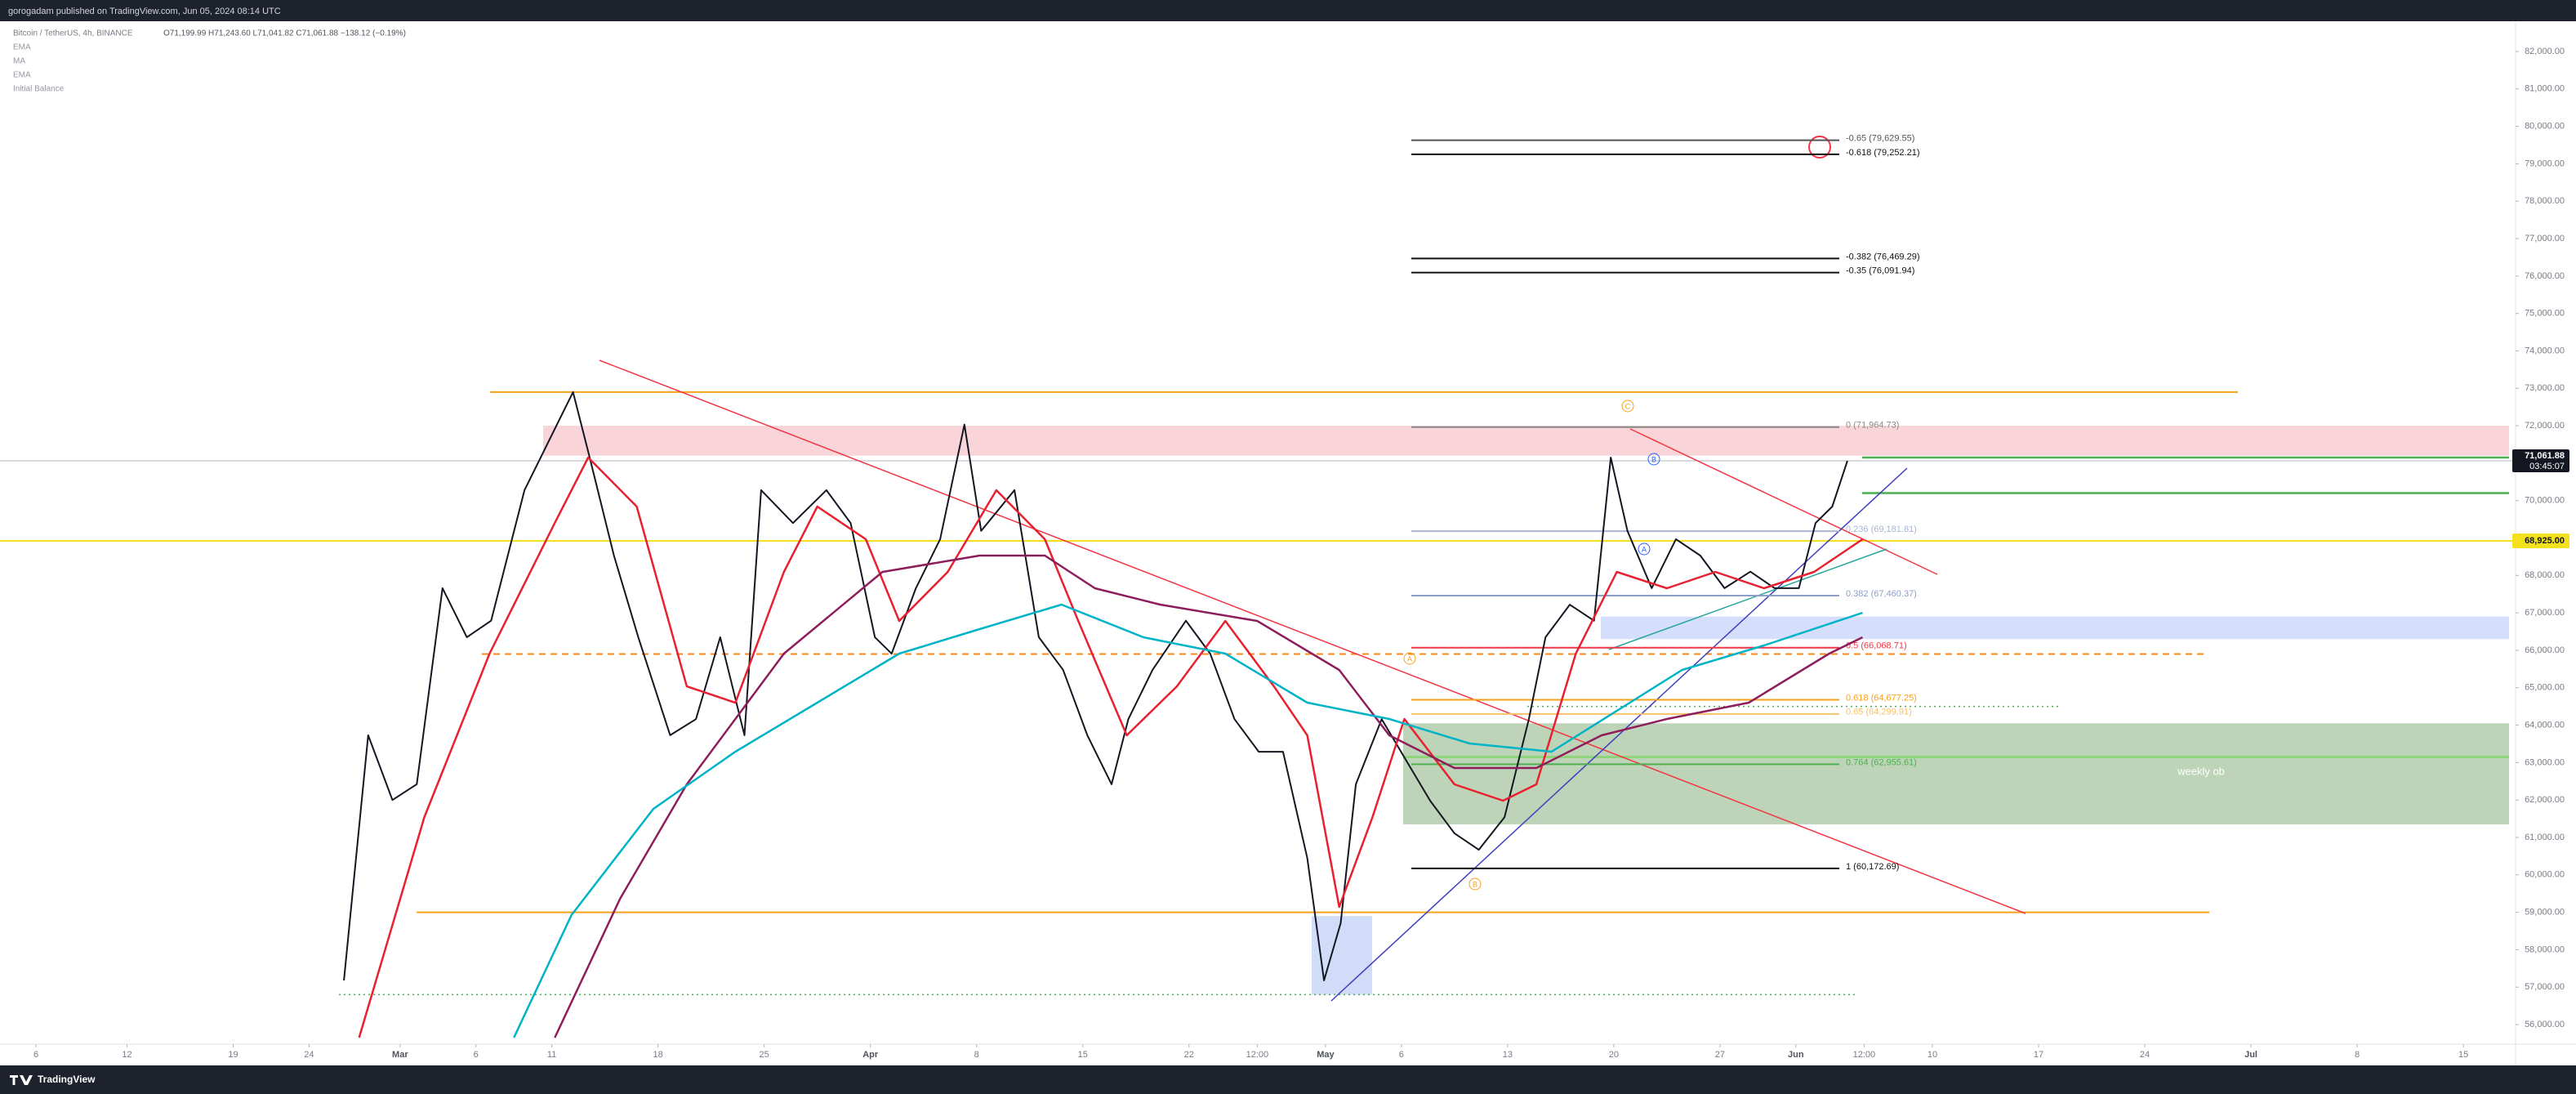 Image resolution: width=2576 pixels, height=1094 pixels. Describe the element at coordinates (1872, 426) in the screenshot. I see `fib-label: 0 (71,964.73)` at that location.